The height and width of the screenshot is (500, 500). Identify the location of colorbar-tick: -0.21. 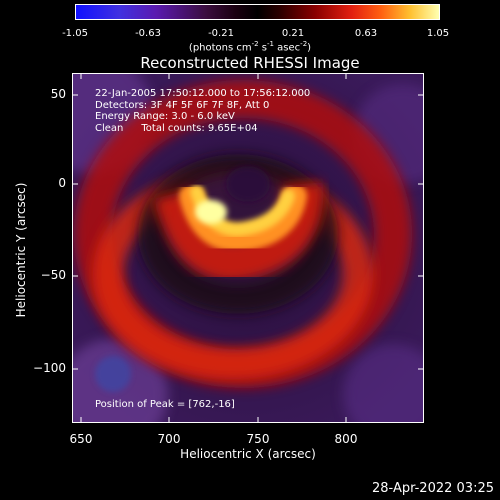
(221, 33).